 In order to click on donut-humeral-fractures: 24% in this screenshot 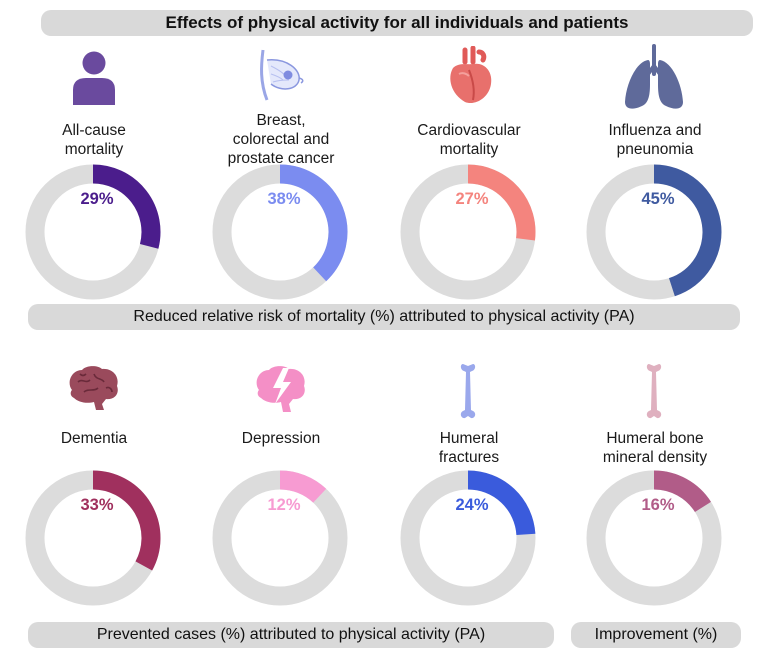, I will do `click(468, 538)`.